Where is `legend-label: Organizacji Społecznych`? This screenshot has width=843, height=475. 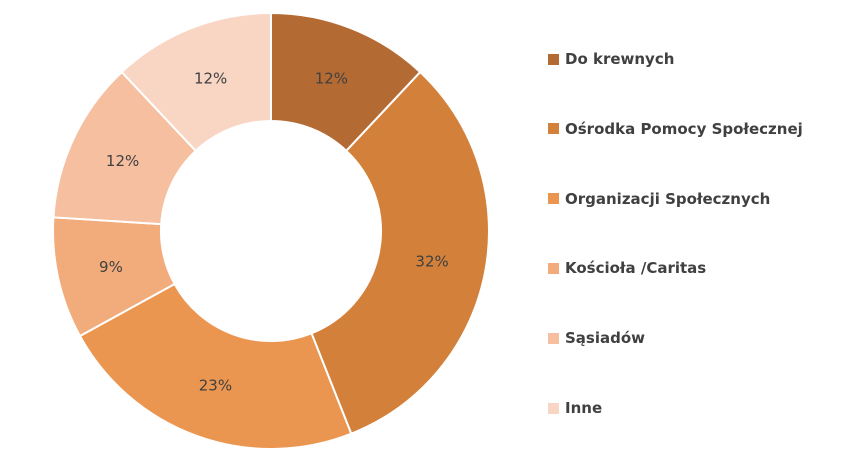
legend-label: Organizacji Społecznych is located at coordinates (668, 198).